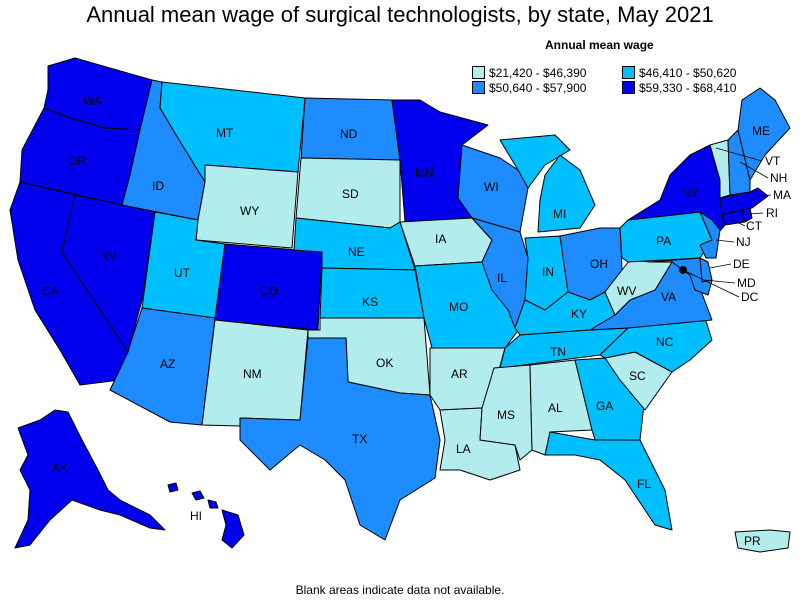 The image size is (800, 600). Describe the element at coordinates (158, 186) in the screenshot. I see `state-label-ID: ID` at that location.